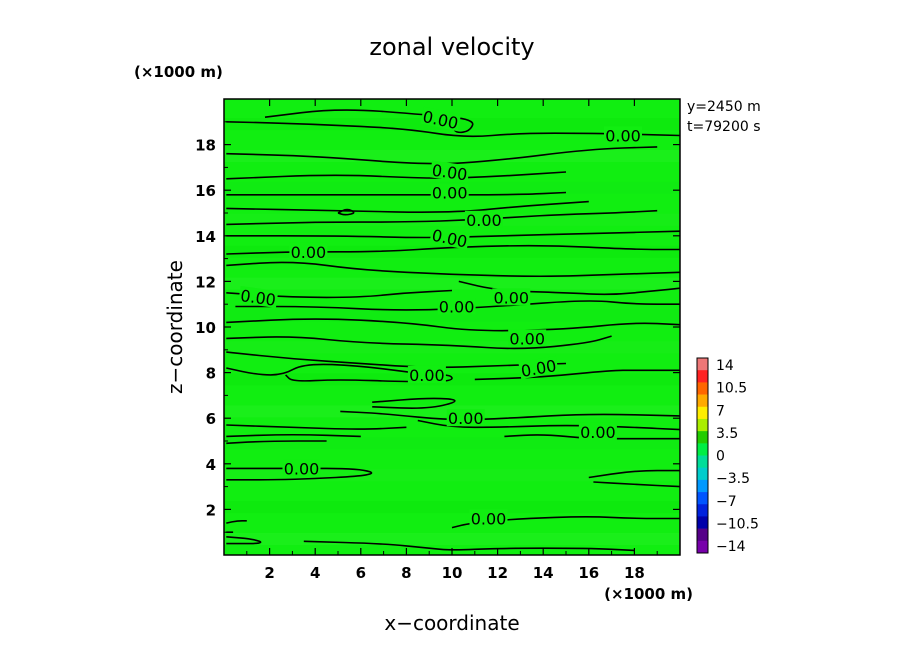 The width and height of the screenshot is (904, 654). I want to click on colorbar-label: −14, so click(731, 547).